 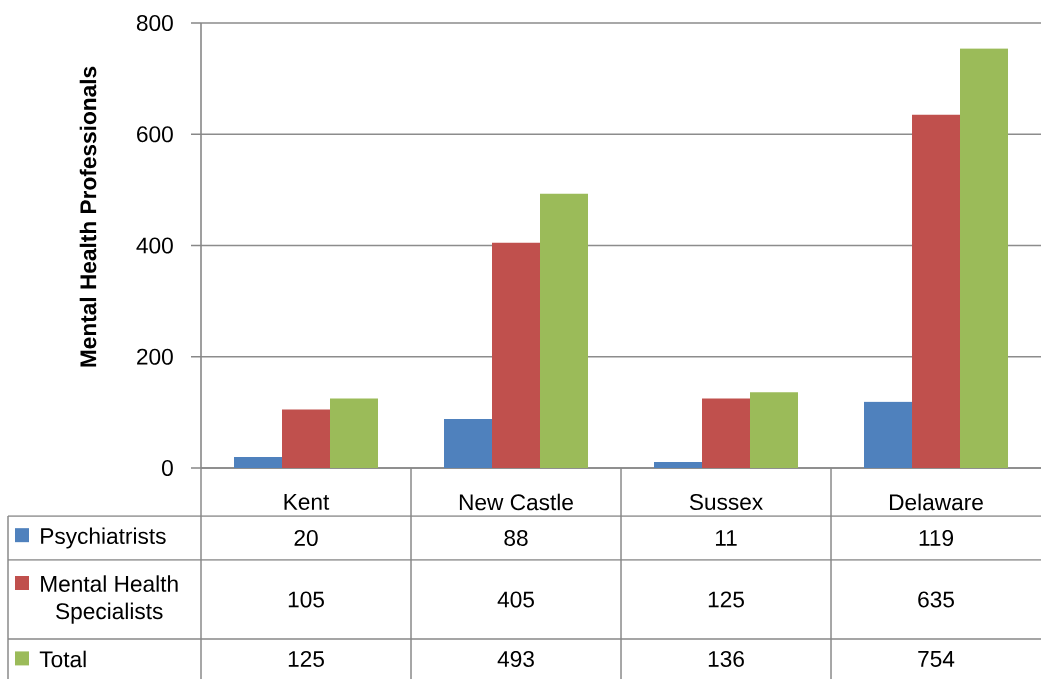 What do you see at coordinates (726, 659) in the screenshot?
I see `data-label: 136` at bounding box center [726, 659].